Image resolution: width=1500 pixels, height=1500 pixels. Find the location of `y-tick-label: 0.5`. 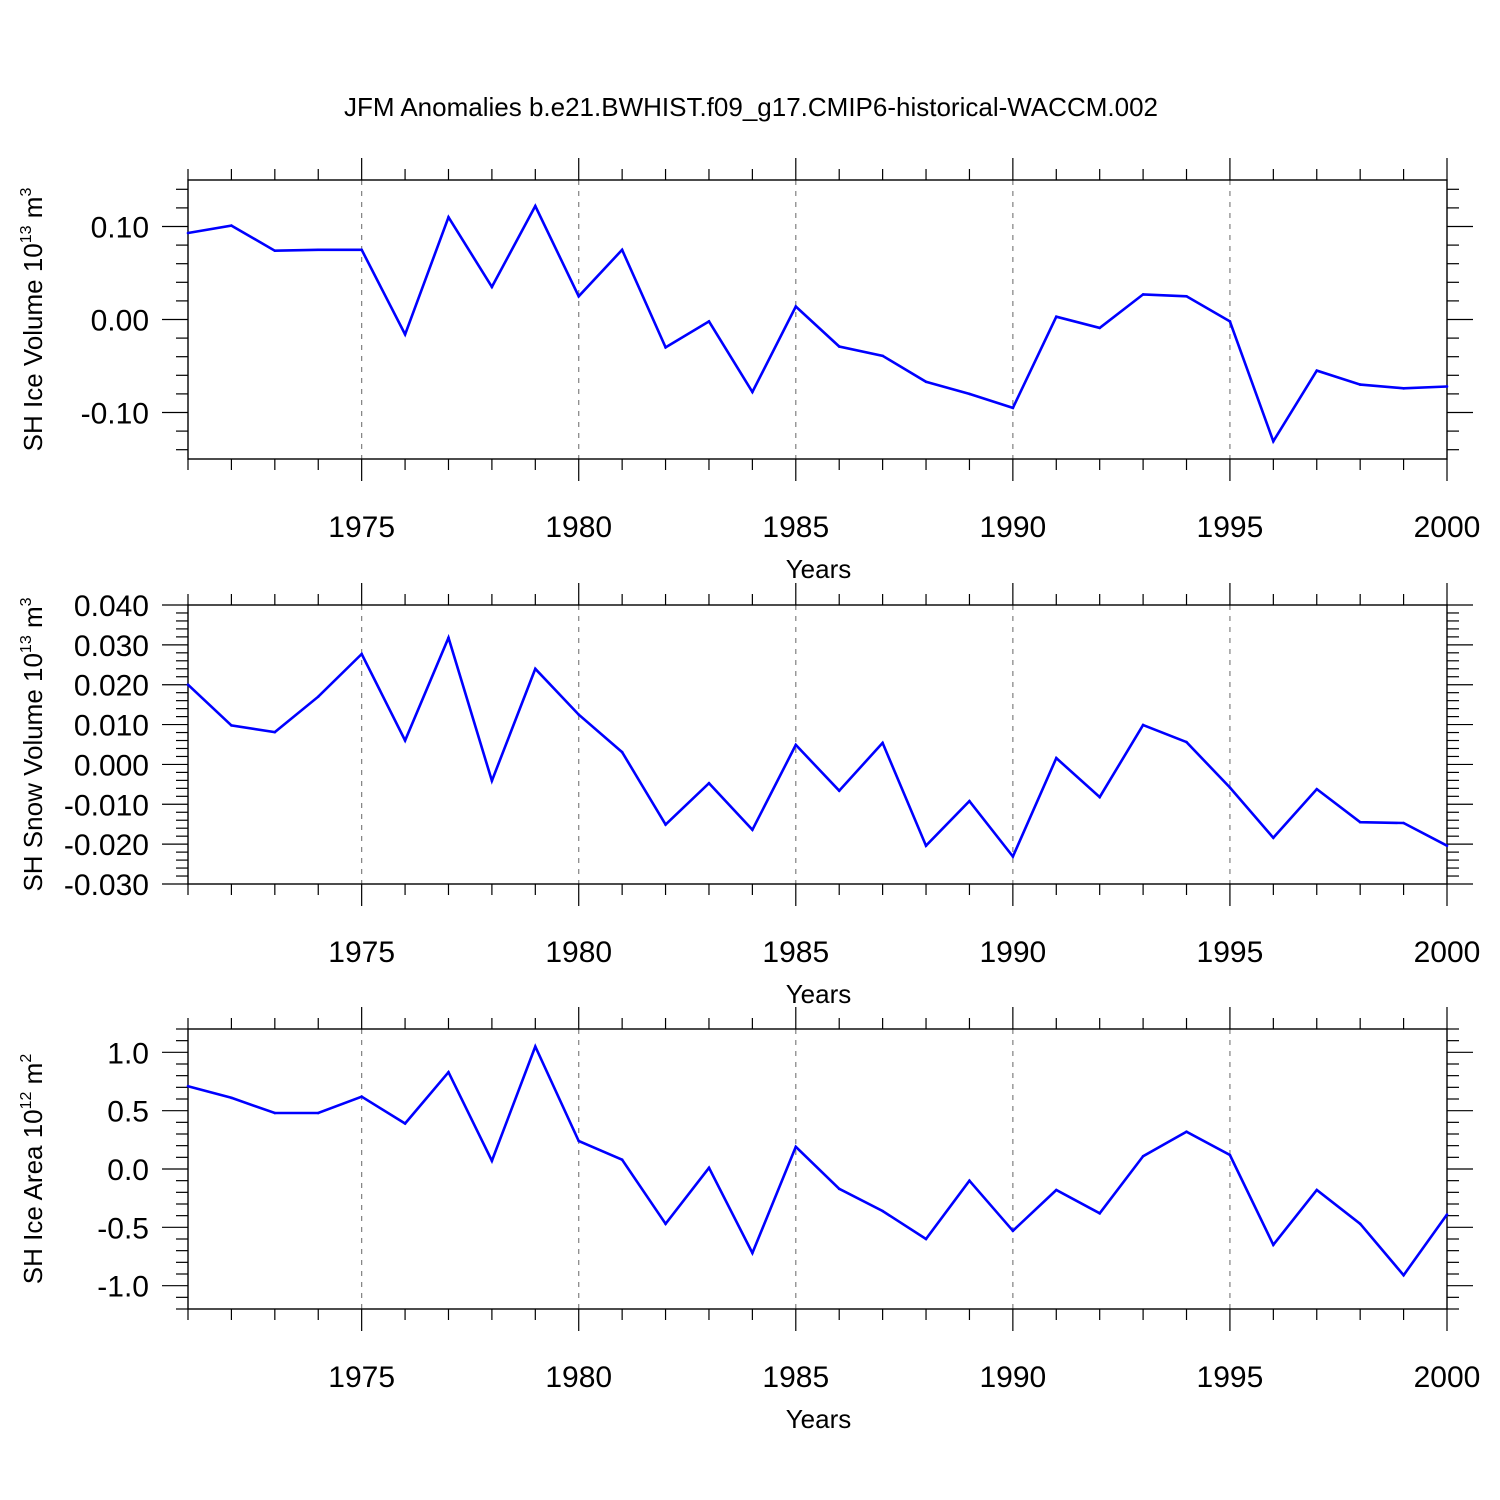

y-tick-label: 0.5 is located at coordinates (128, 1112).